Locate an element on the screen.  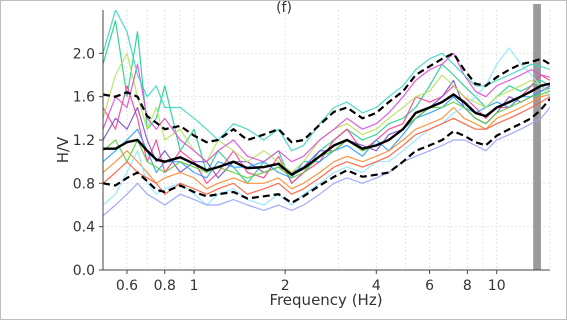
x-tick-labels: 0.6 0.8 1 2 4 6 8 10 is located at coordinates (311, 282).